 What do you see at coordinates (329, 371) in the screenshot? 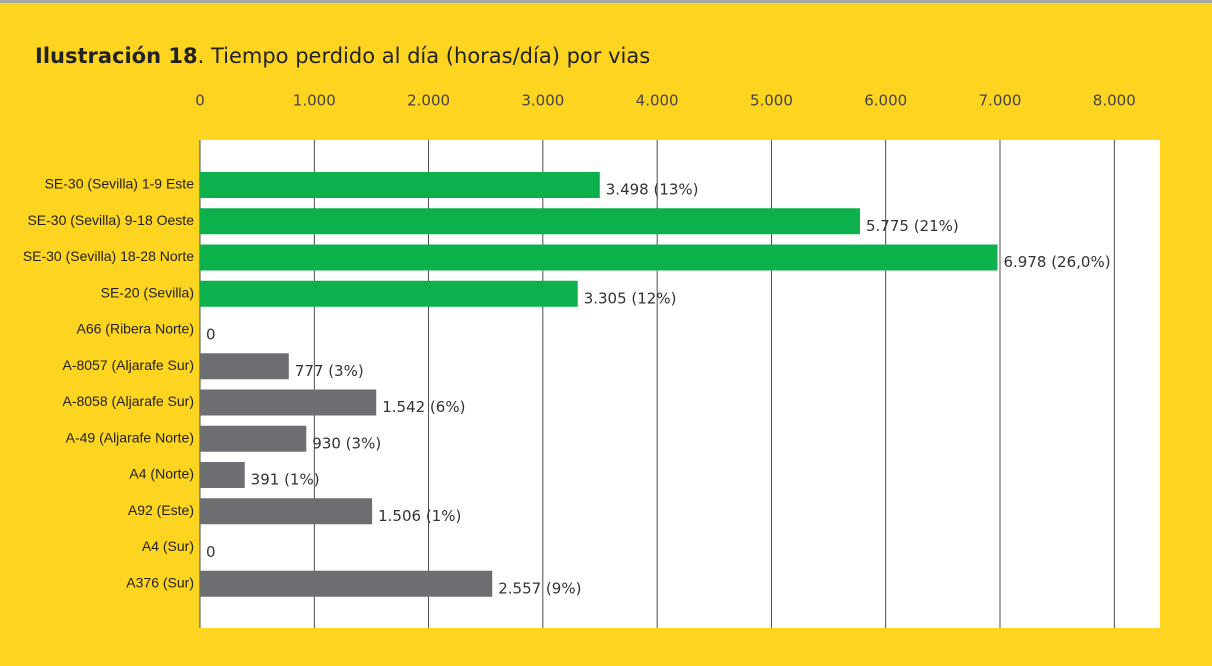
I see `value-label: 777 (3%)` at bounding box center [329, 371].